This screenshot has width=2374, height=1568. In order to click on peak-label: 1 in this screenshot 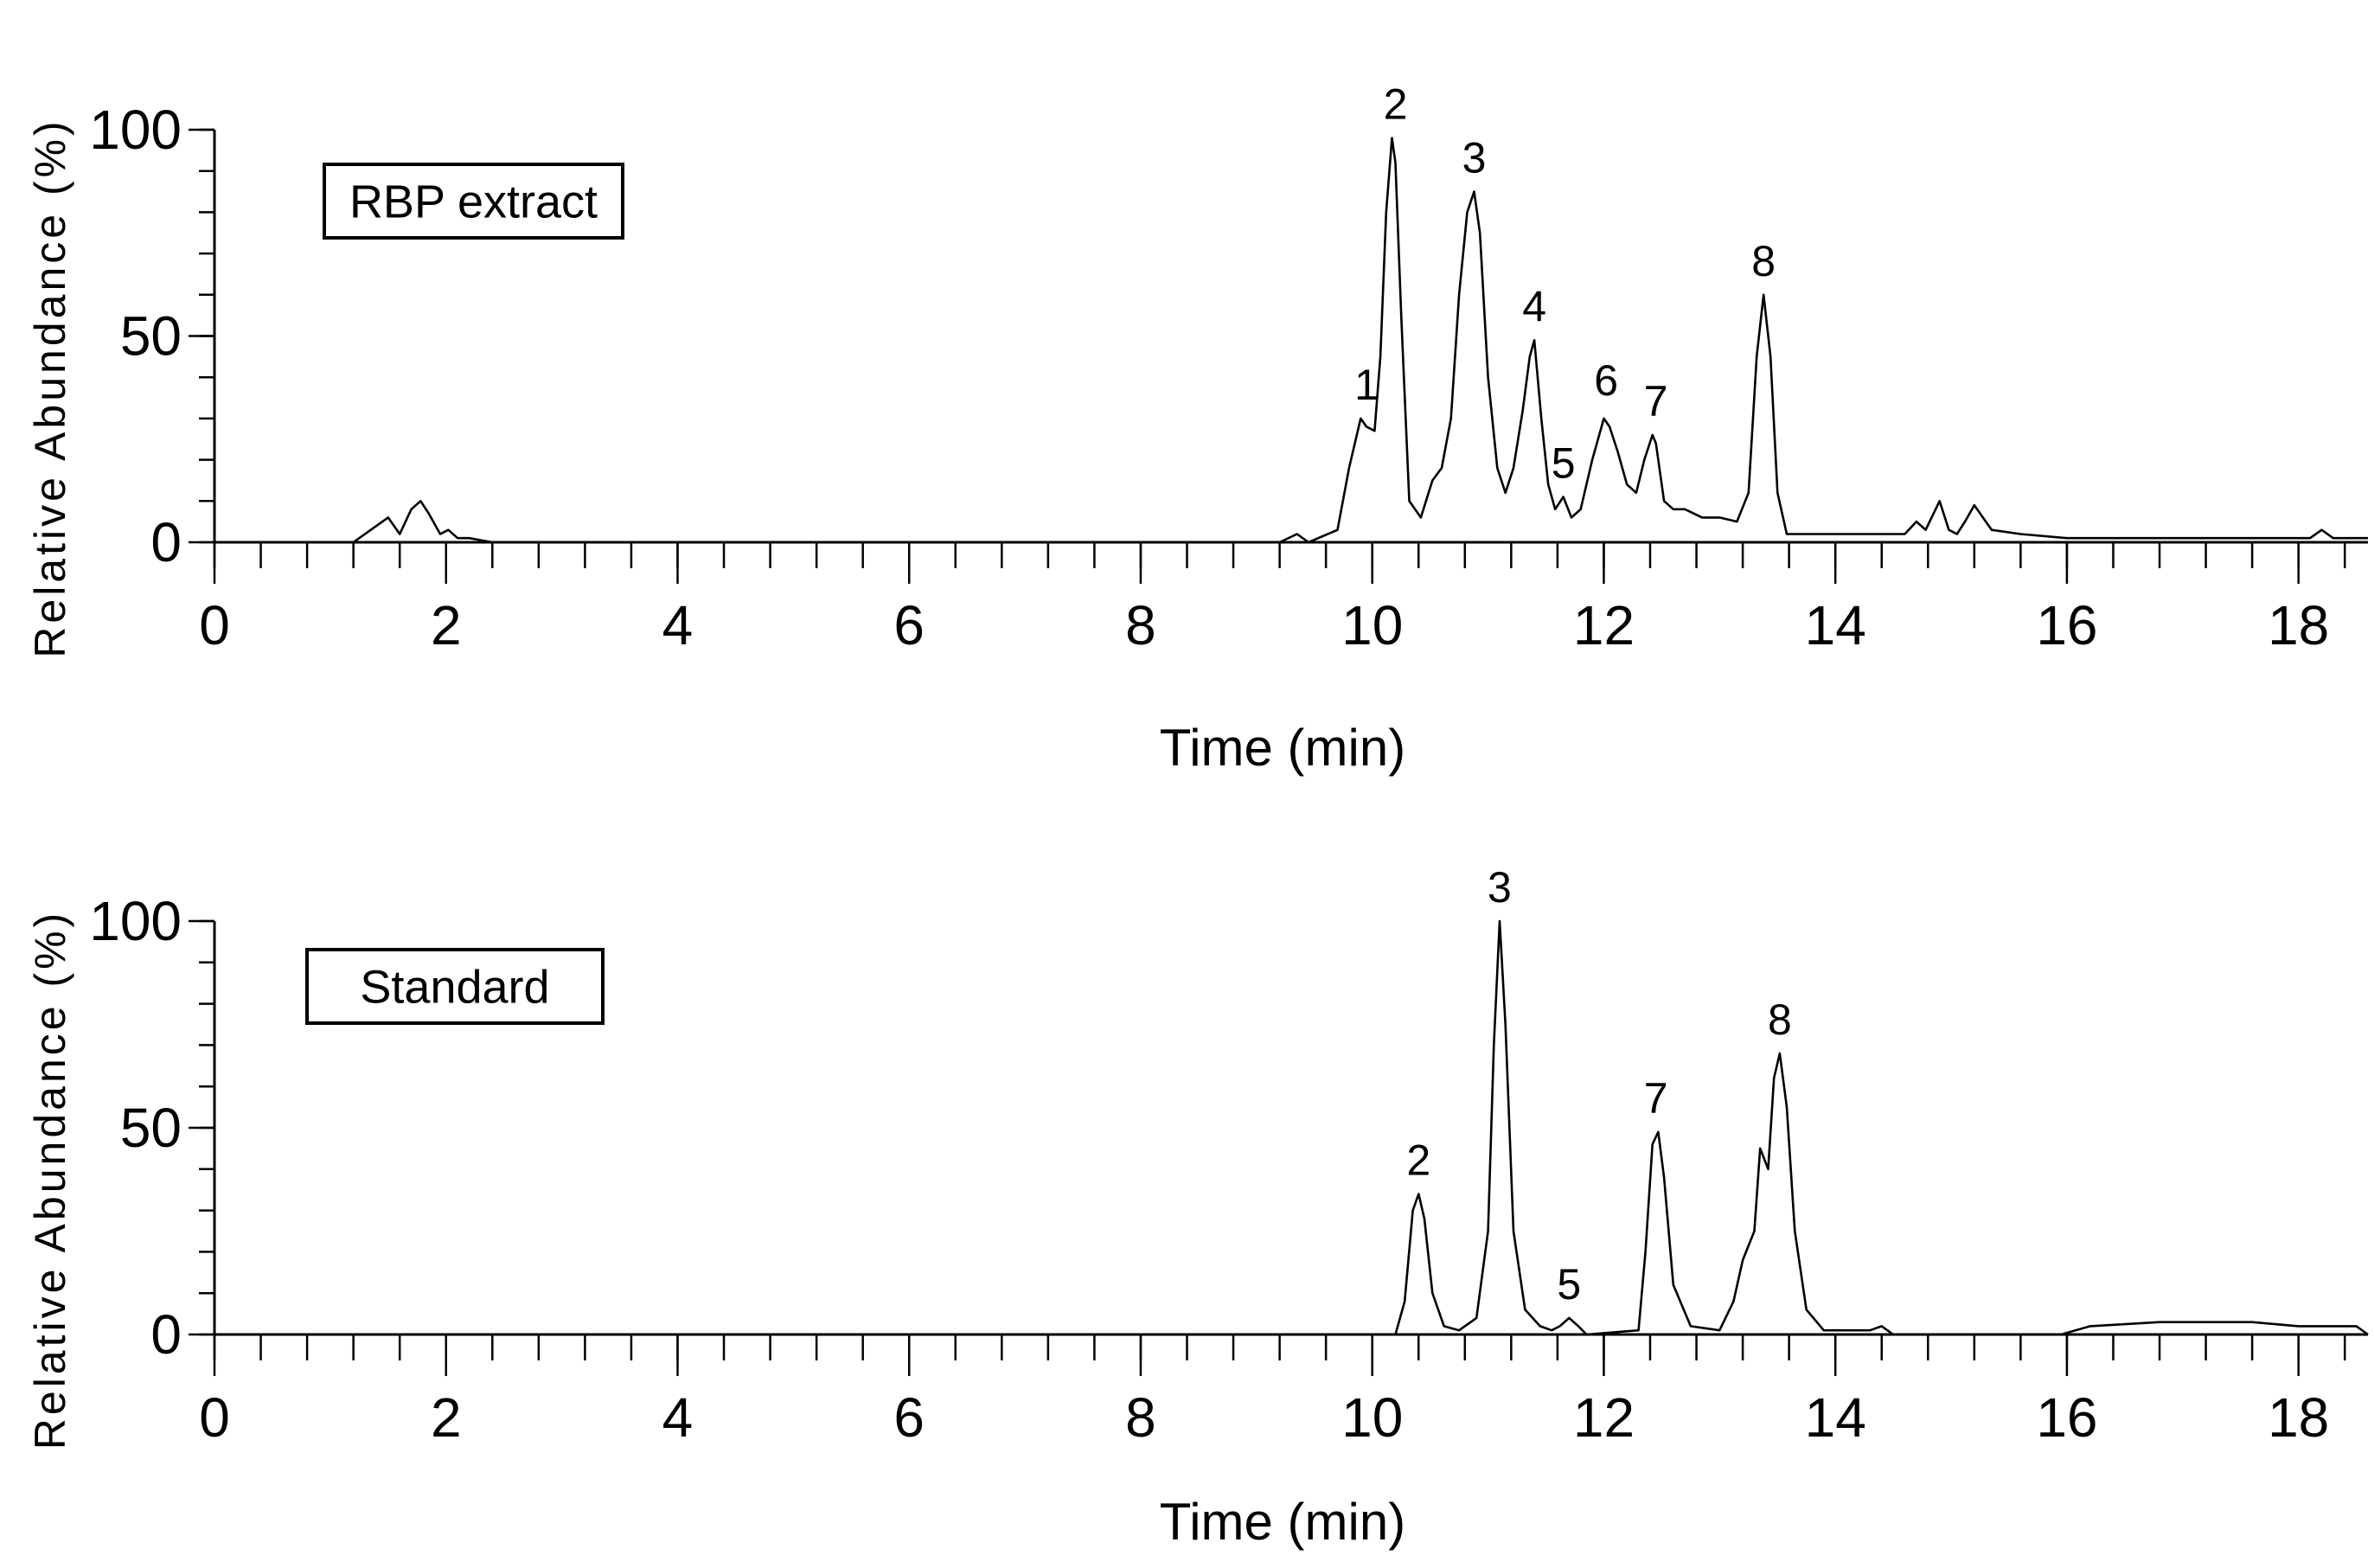, I will do `click(1366, 385)`.